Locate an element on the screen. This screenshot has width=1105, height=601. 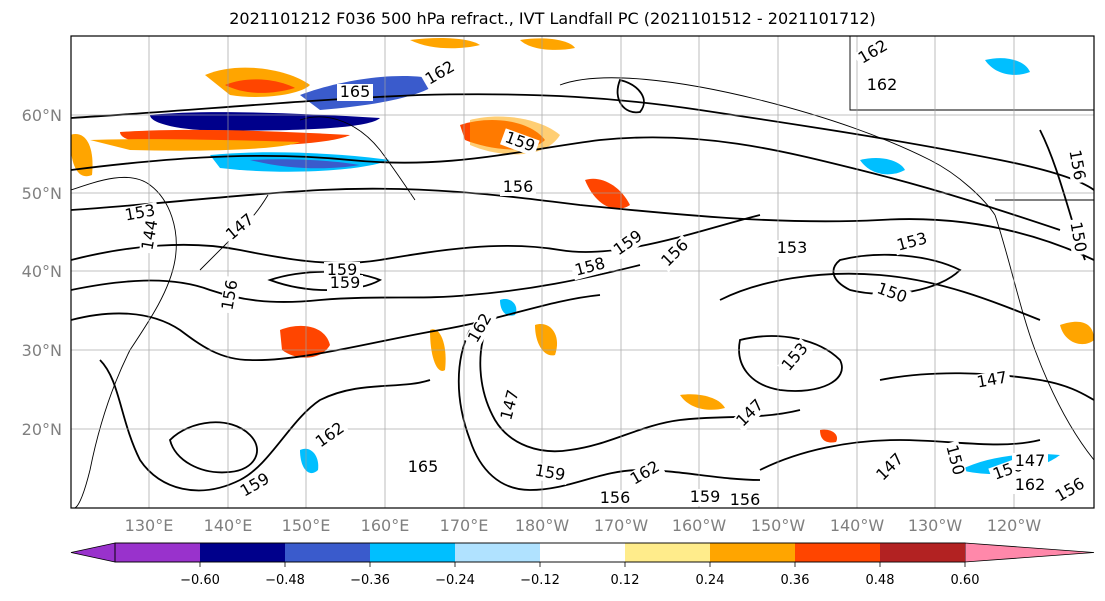
latitude-label: 50°N is located at coordinates (42, 193).